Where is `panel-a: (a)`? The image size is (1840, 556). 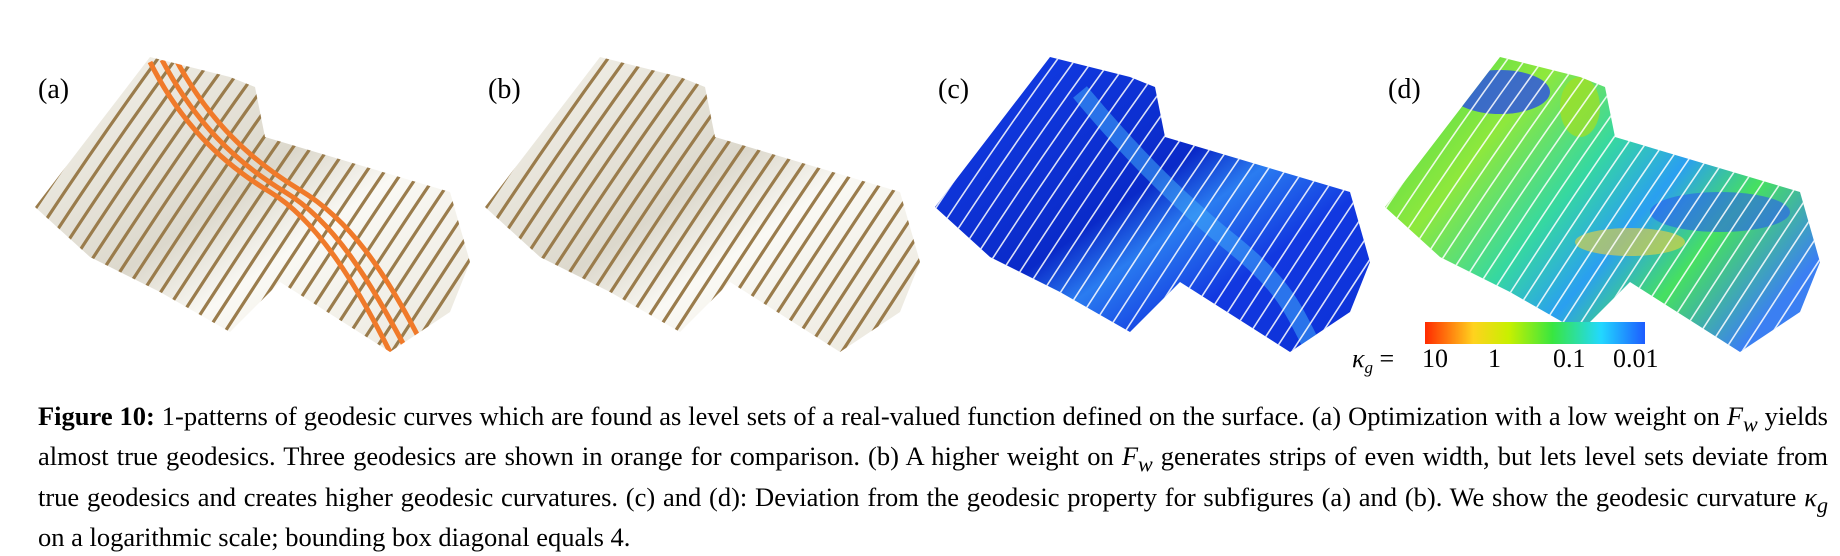
panel-a: (a) is located at coordinates (255, 212).